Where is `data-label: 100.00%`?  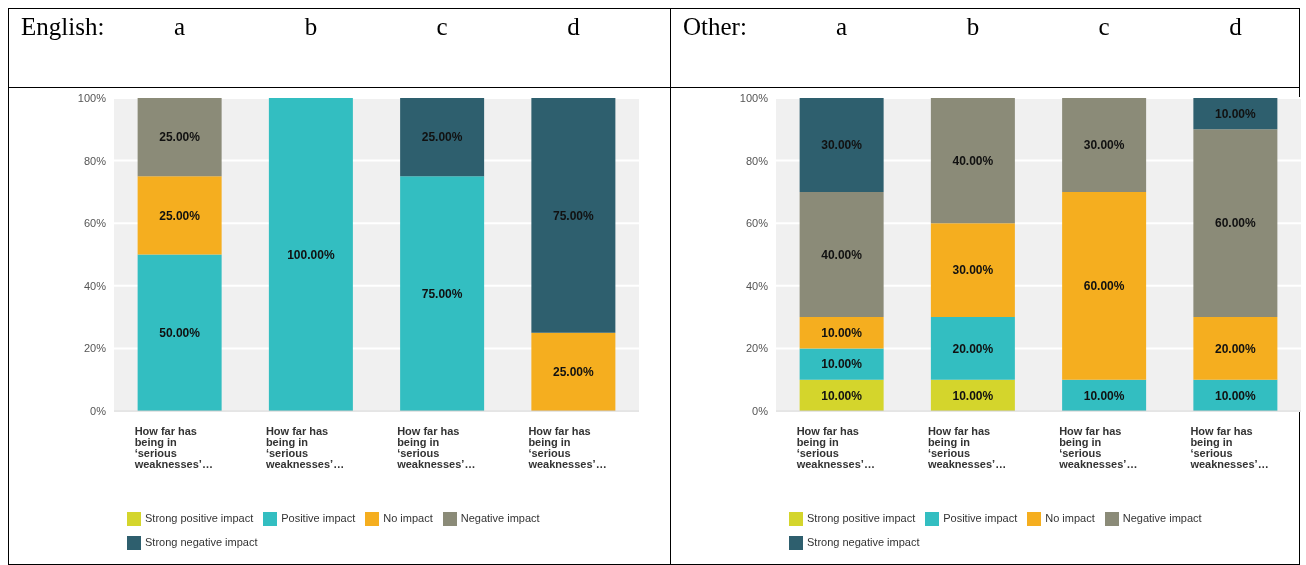 data-label: 100.00% is located at coordinates (311, 254).